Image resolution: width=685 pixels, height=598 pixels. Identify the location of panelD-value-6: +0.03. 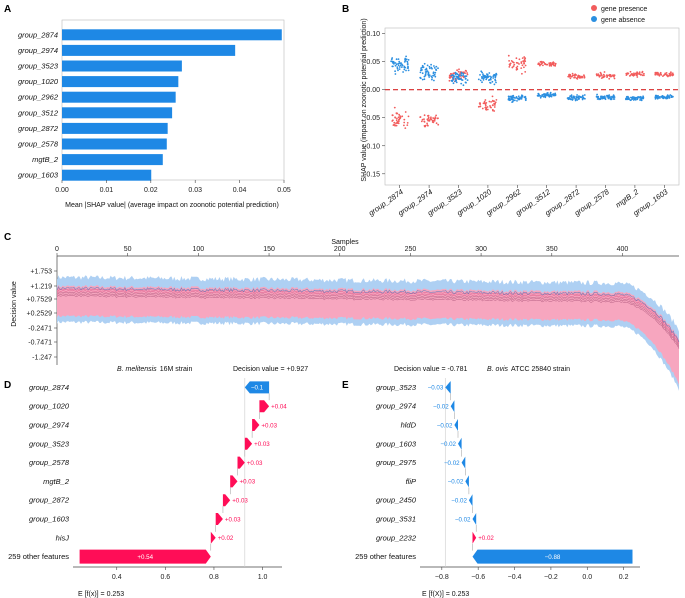
(240, 501).